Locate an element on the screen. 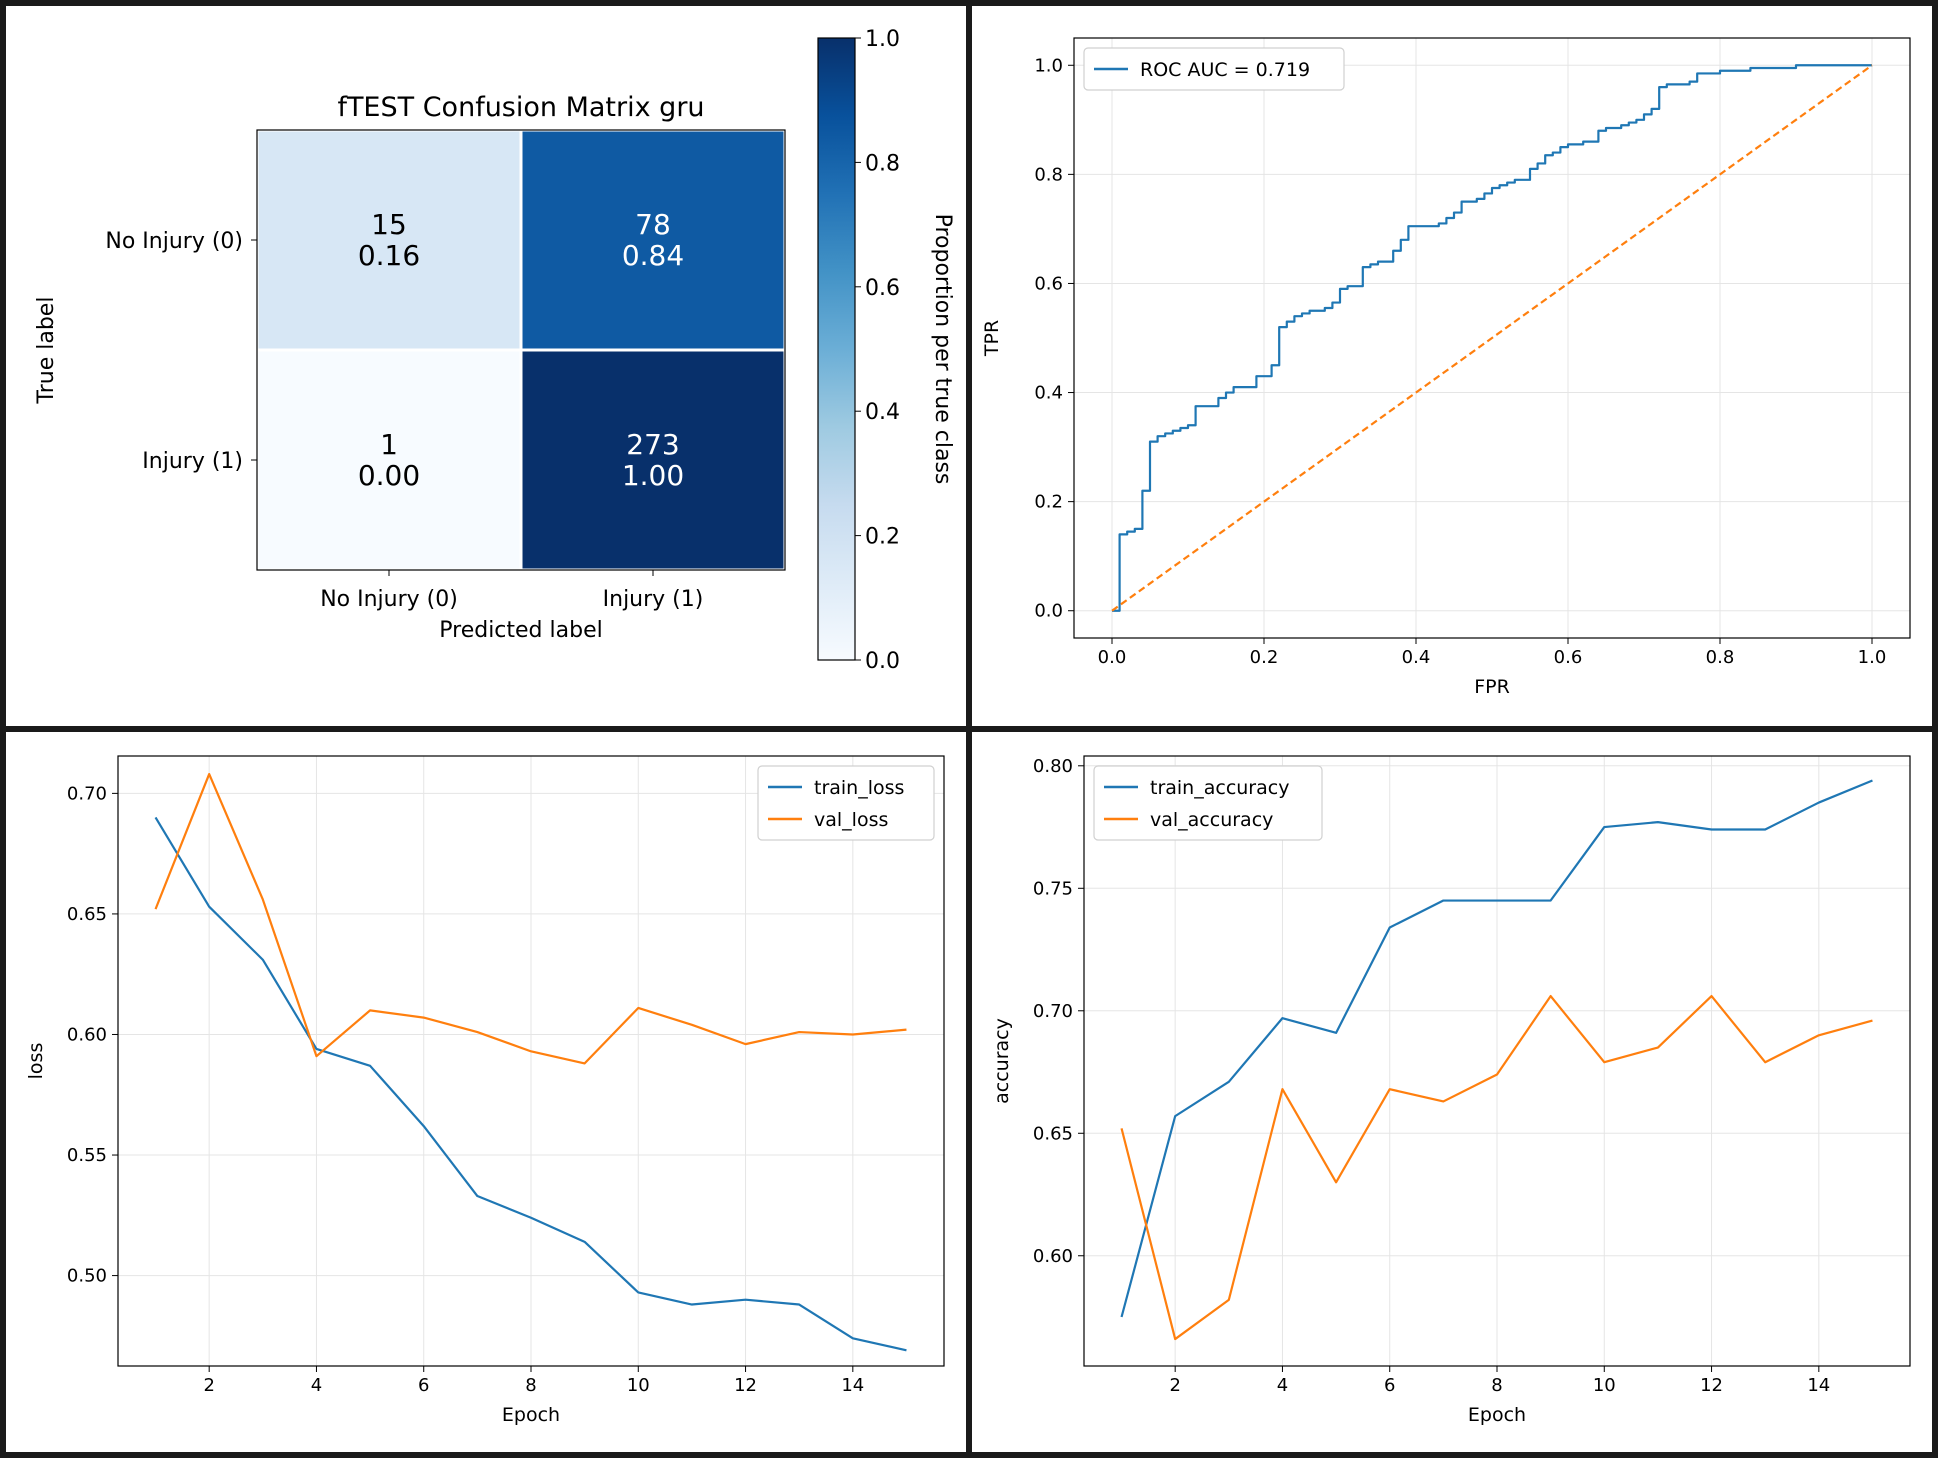 The image size is (1938, 1458). colorbar-label: Proportion per true class is located at coordinates (942, 349).